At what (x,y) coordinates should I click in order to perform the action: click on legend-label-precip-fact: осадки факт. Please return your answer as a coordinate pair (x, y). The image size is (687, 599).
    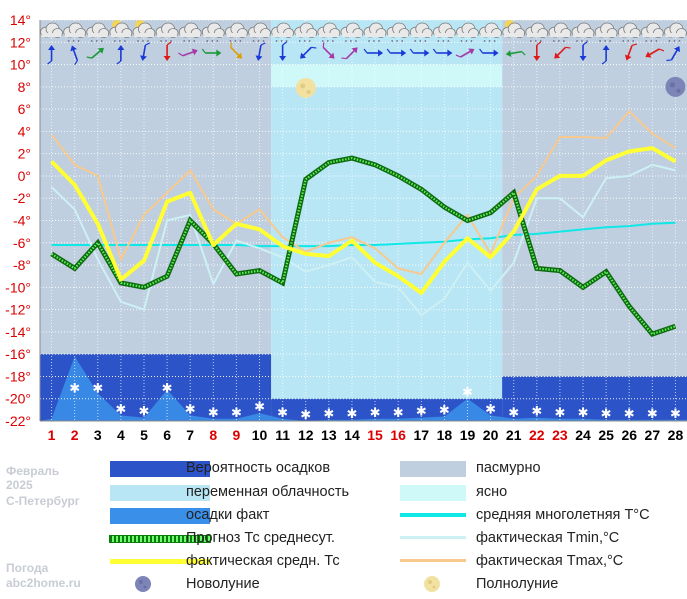
    Looking at the image, I should click on (228, 515).